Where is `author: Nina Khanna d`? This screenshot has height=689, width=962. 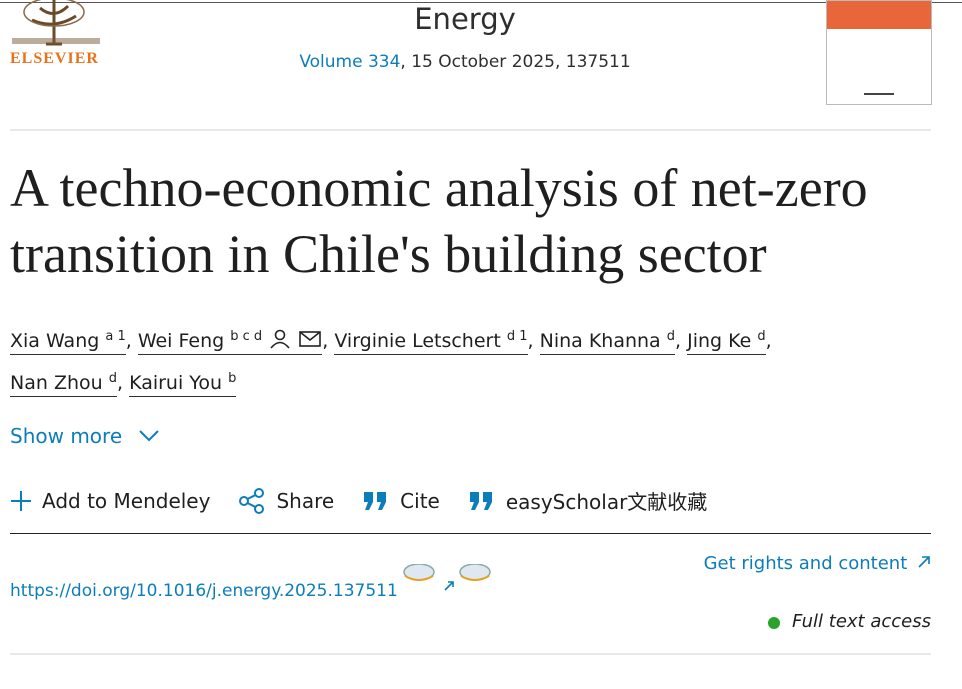 author: Nina Khanna d is located at coordinates (607, 342).